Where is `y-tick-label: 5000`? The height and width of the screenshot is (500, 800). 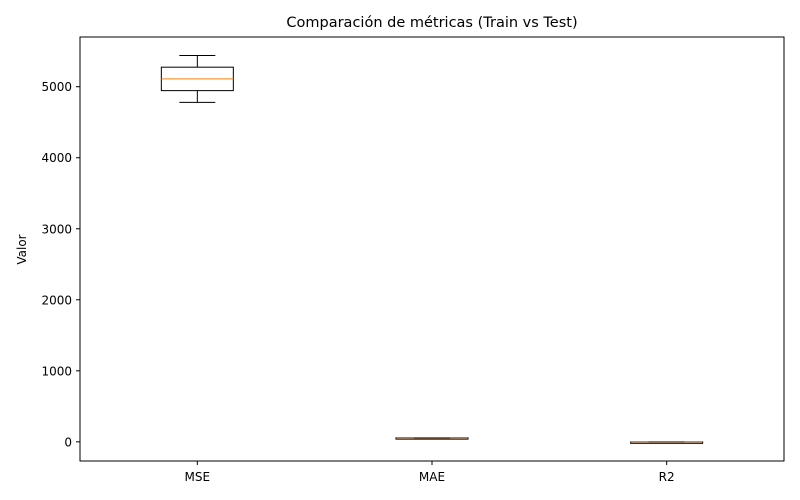
y-tick-label: 5000 is located at coordinates (56, 87).